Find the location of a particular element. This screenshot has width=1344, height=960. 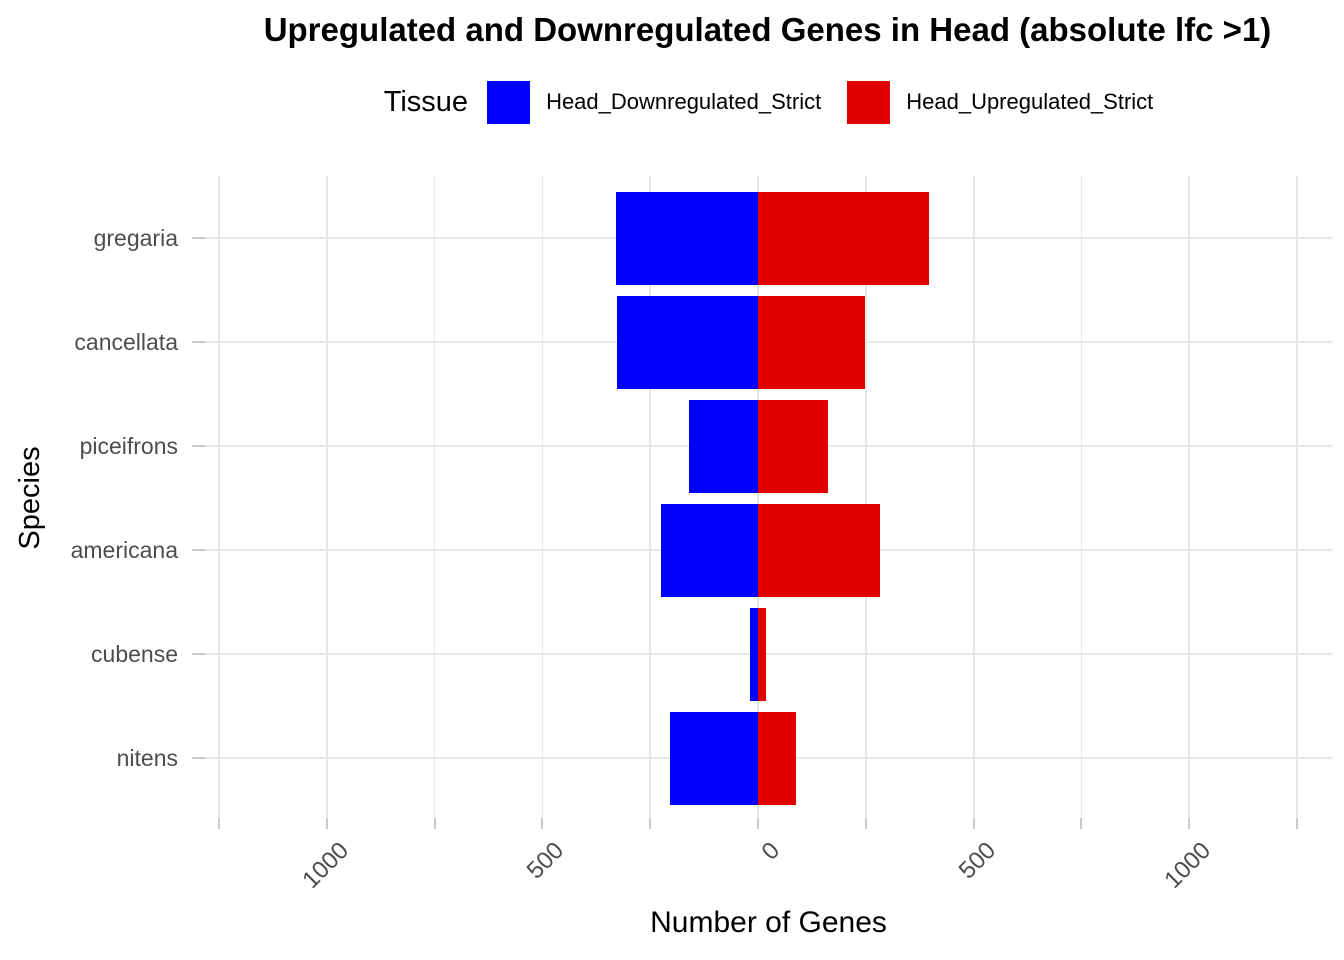

y-axis-title: Species is located at coordinates (30, 498).